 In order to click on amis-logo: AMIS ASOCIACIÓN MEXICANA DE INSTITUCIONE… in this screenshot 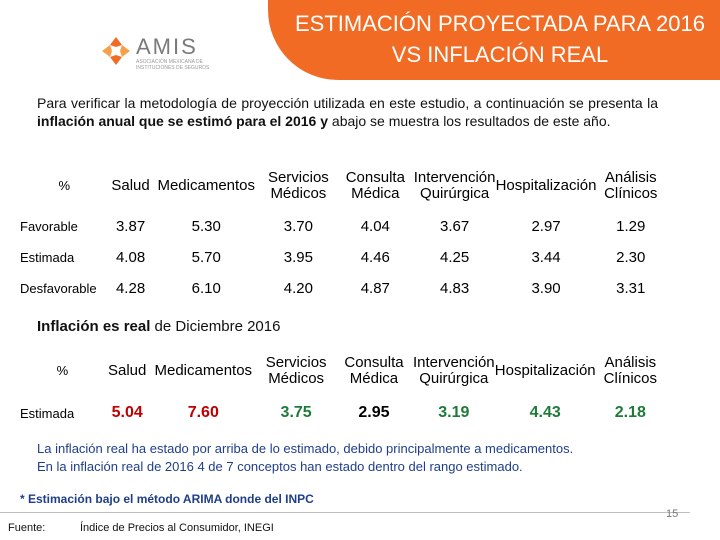, I will do `click(160, 53)`.